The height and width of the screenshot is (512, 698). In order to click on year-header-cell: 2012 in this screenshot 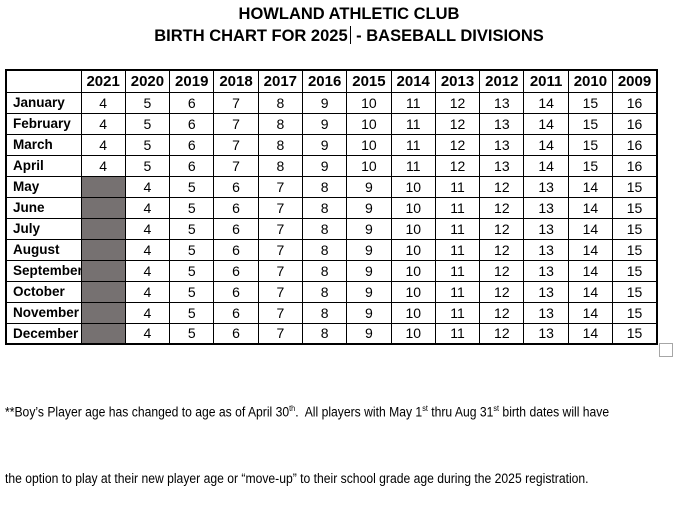, I will do `click(502, 81)`.